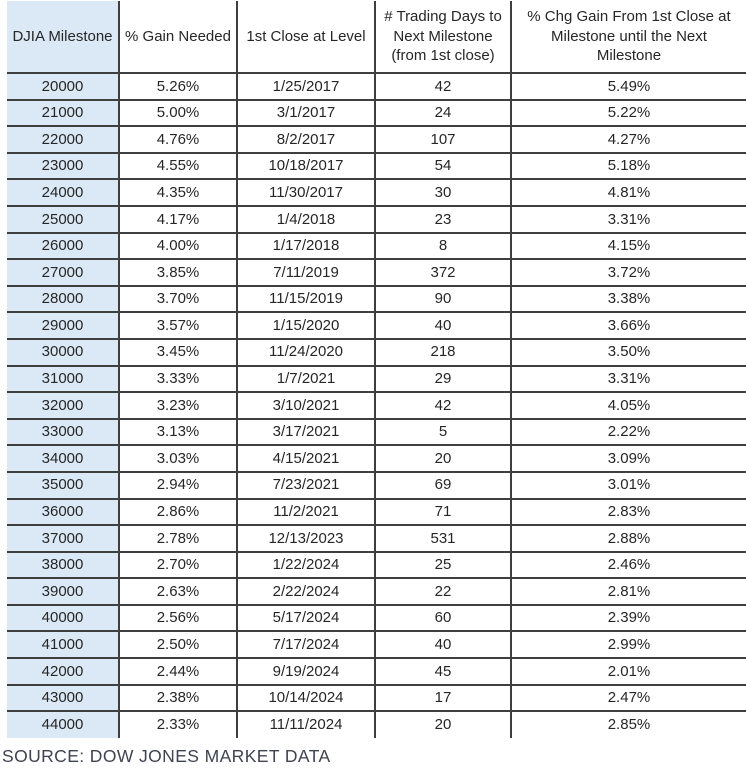 This screenshot has width=746, height=775. Describe the element at coordinates (443, 671) in the screenshot. I see `data-cell: 45` at that location.